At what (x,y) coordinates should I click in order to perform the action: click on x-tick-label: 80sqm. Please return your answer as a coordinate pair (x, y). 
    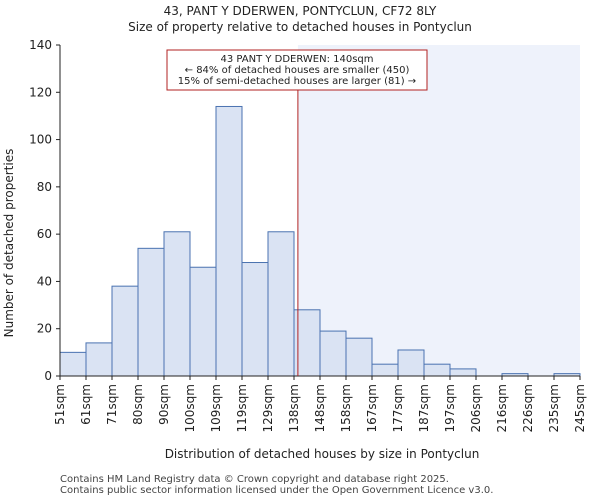
    Looking at the image, I should click on (138, 404).